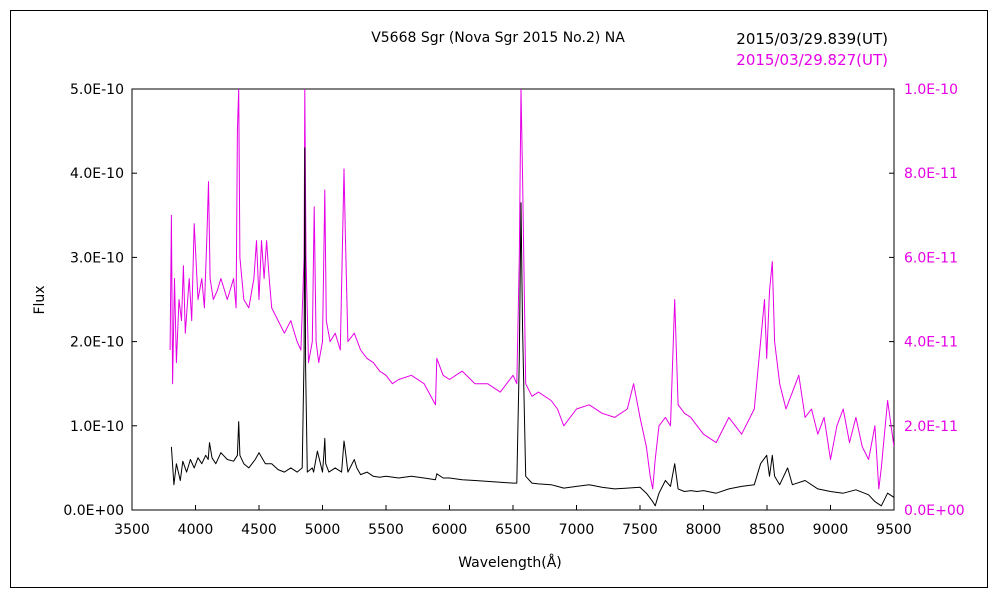 This screenshot has height=600, width=1000. Describe the element at coordinates (812, 39) in the screenshot. I see `legend-entry-black: 2015/03/29.839(UT)` at that location.